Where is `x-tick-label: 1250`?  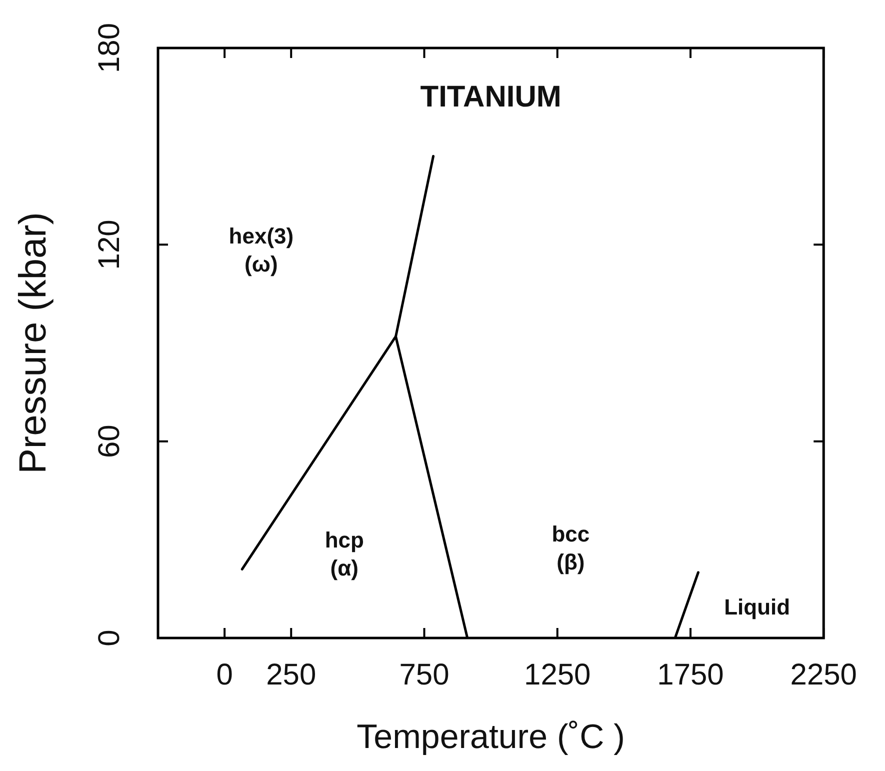 x-tick-label: 1250 is located at coordinates (557, 675).